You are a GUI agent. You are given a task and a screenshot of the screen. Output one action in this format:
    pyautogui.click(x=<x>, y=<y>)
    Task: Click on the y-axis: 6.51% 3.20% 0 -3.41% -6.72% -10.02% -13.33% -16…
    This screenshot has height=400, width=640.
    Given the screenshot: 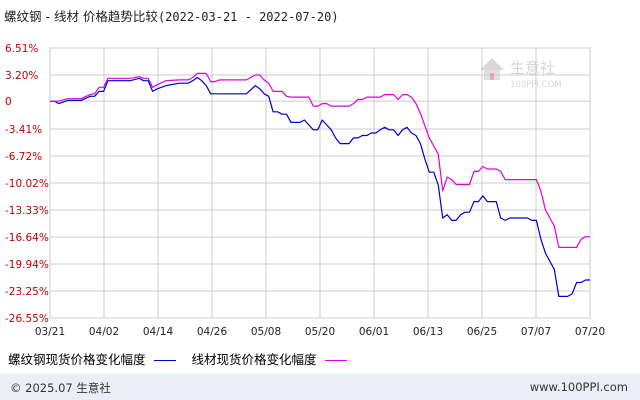 What is the action you would take?
    pyautogui.click(x=27, y=184)
    